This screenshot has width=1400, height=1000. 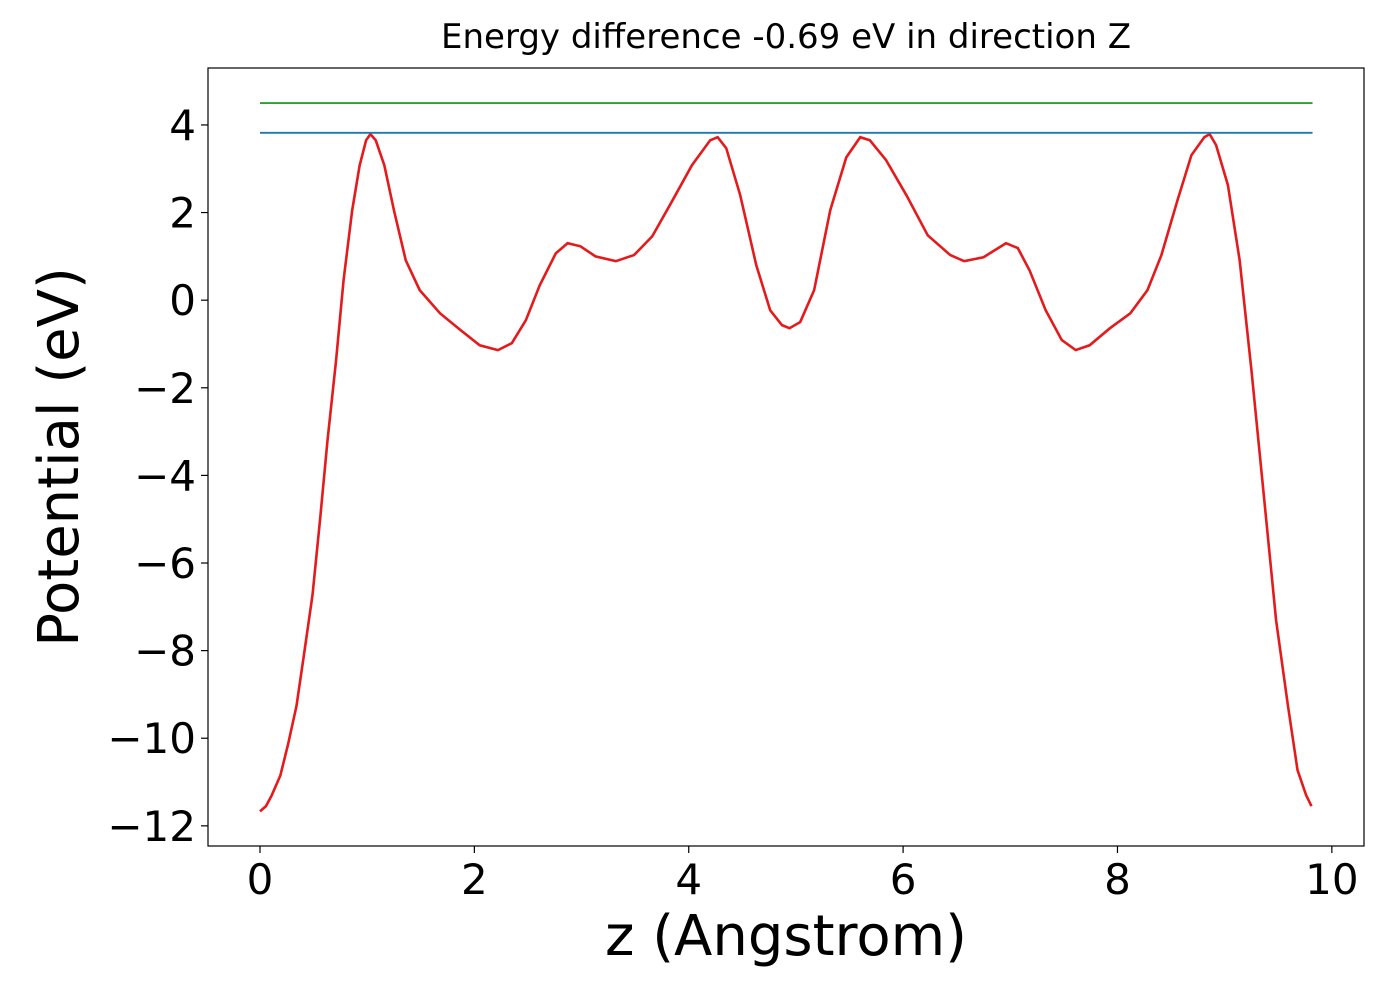 What do you see at coordinates (59, 457) in the screenshot?
I see `y-axis-label: Potential (eV)` at bounding box center [59, 457].